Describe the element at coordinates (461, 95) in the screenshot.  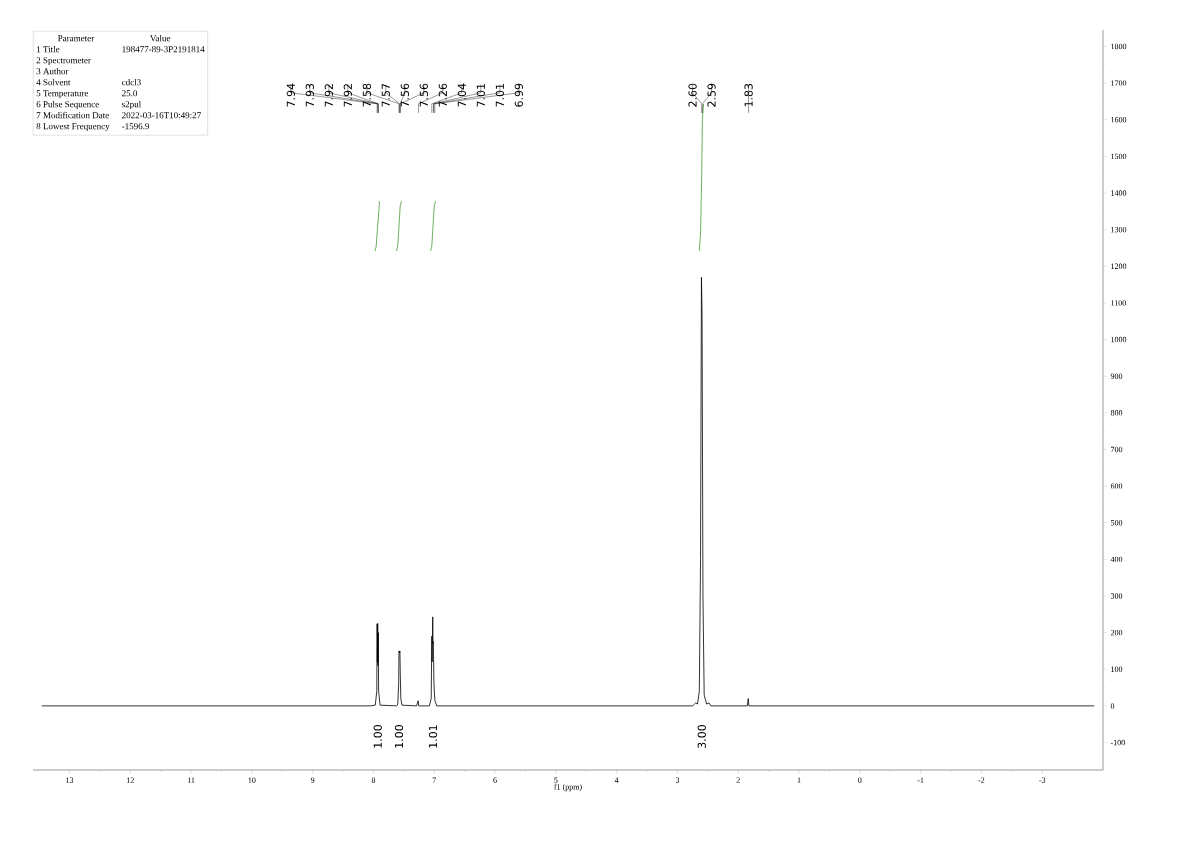
I see `annotation: 7.04` at that location.